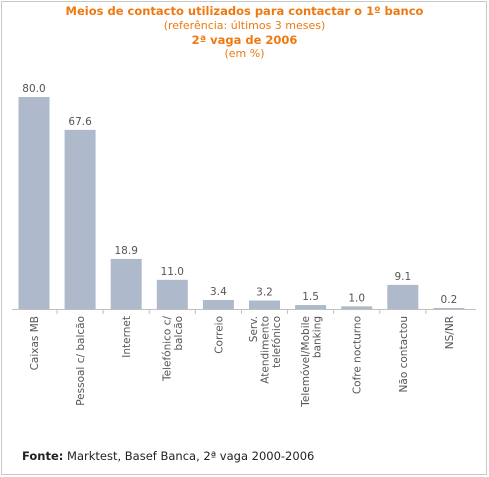 The width and height of the screenshot is (489, 477). I want to click on tick-label: Pessoal c/ balcão, so click(81, 361).